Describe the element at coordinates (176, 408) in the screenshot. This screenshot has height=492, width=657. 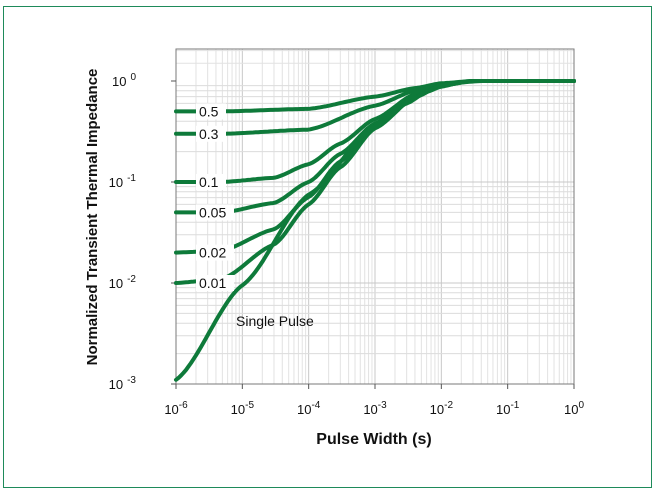
I see `x-tick-label: 10⁻⁶` at that location.